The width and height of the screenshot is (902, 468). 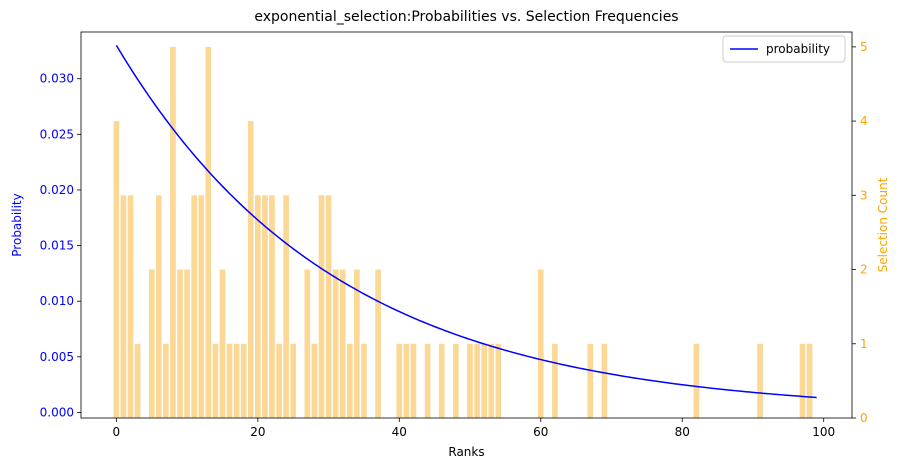 What do you see at coordinates (798, 49) in the screenshot?
I see `legend-label: probability` at bounding box center [798, 49].